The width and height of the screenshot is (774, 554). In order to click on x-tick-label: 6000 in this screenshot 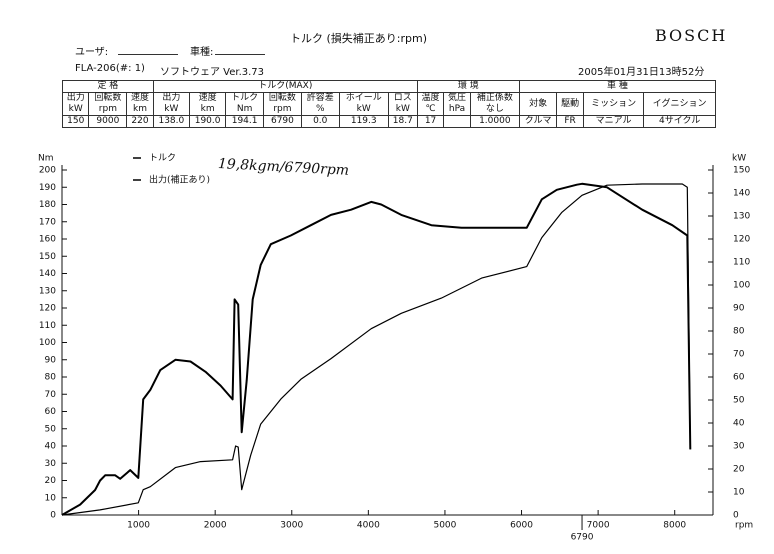, I will do `click(521, 526)`.